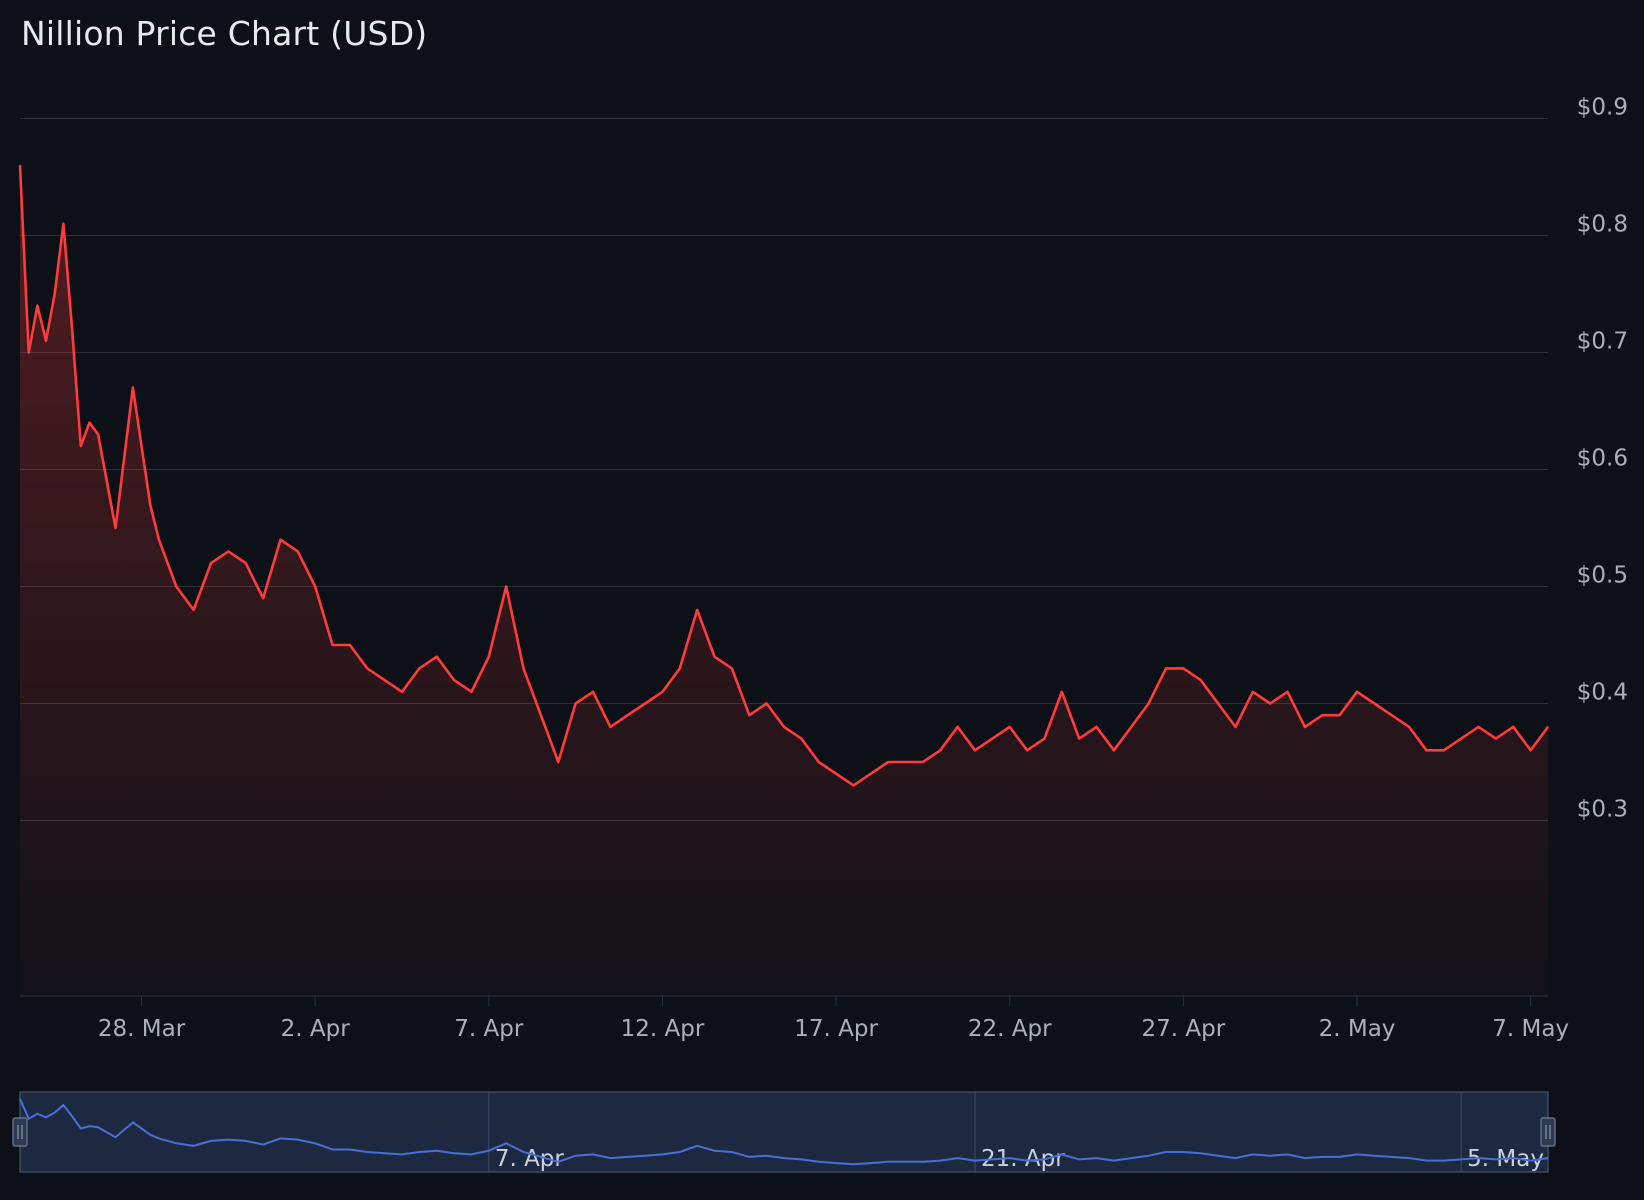  I want to click on navigator-right-handle, so click(1548, 1132).